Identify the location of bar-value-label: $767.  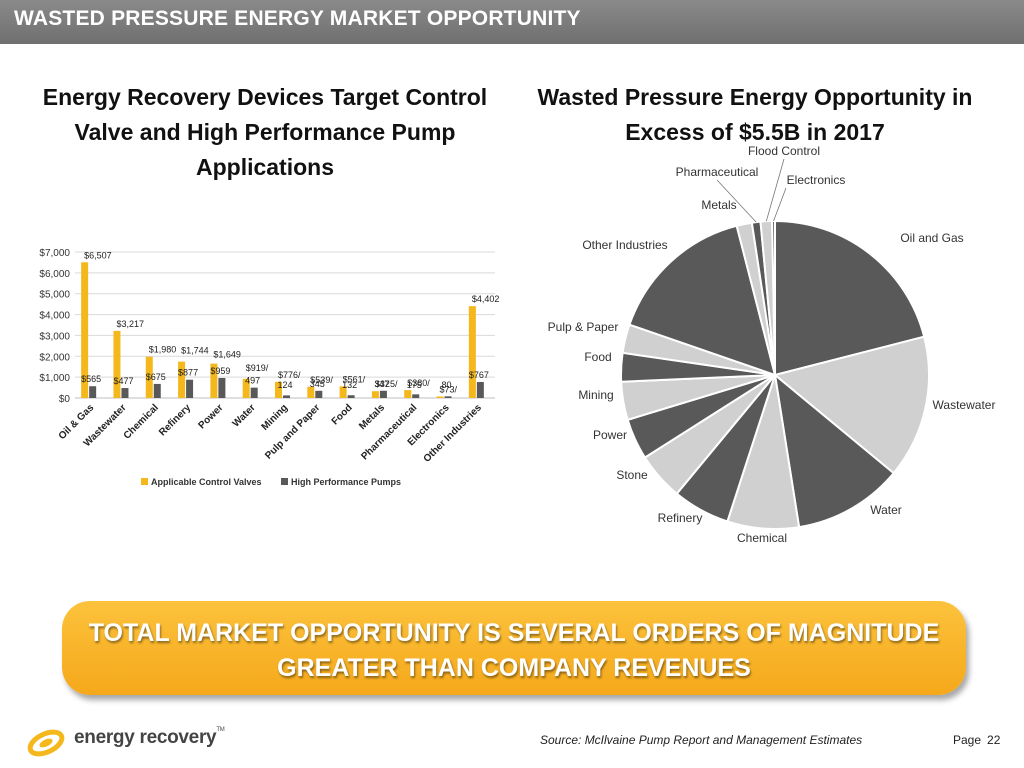
(479, 375).